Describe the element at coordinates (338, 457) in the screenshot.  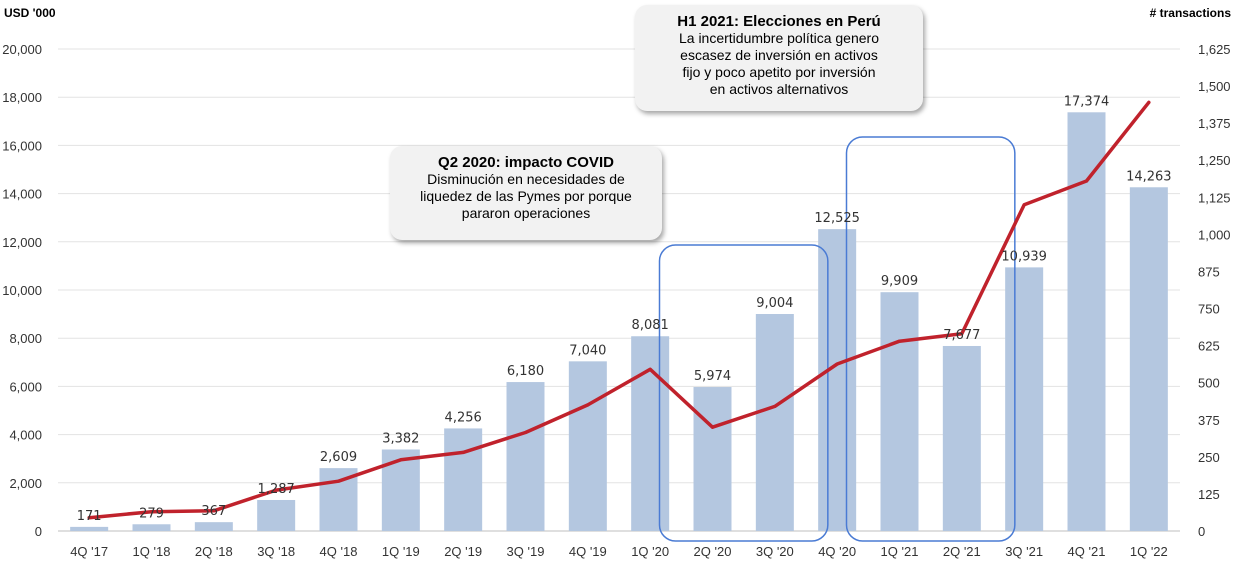
I see `bar-value-label: 2,609` at that location.